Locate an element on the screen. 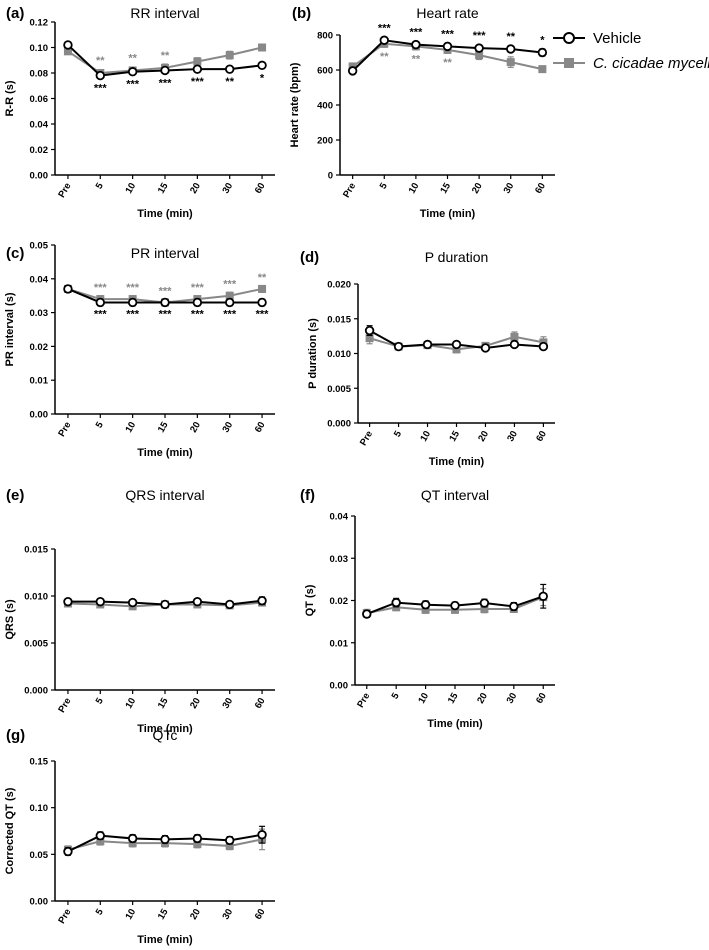 Image resolution: width=709 pixels, height=950 pixels. chart-title: QTc is located at coordinates (165, 735).